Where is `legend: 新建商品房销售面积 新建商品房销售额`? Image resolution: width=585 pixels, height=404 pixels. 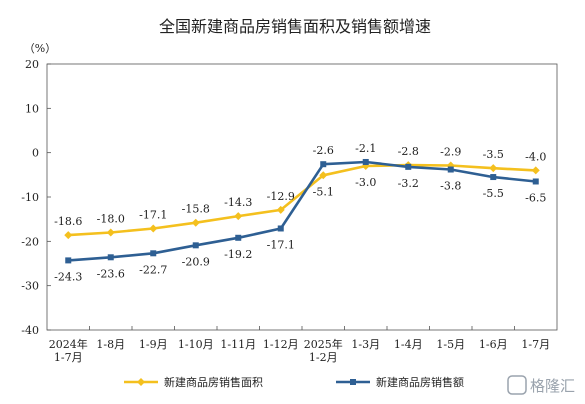
legend: 新建商品房销售面积 新建商品房销售额 is located at coordinates (294, 382).